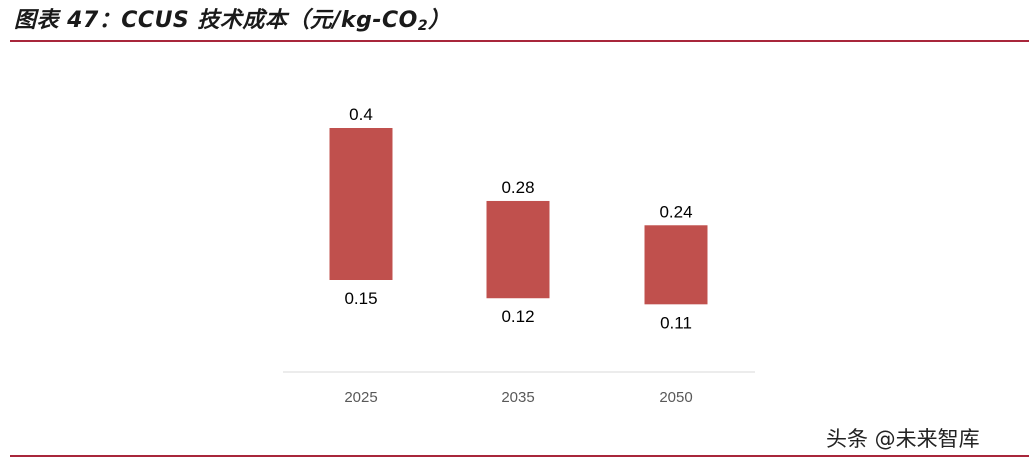 The width and height of the screenshot is (1033, 464). What do you see at coordinates (423, 26) in the screenshot?
I see `chart-title-subscript: 2` at bounding box center [423, 26].